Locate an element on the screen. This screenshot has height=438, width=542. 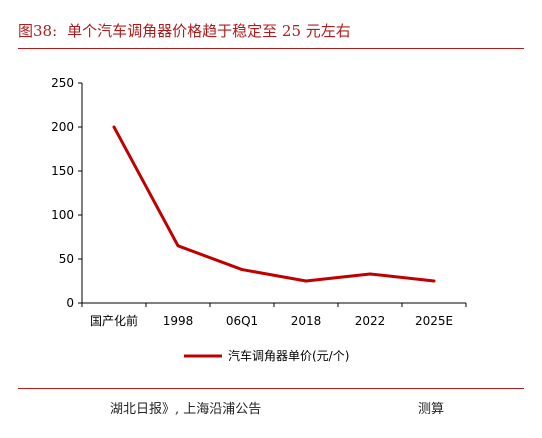
source-note: 测算 is located at coordinates (431, 409).